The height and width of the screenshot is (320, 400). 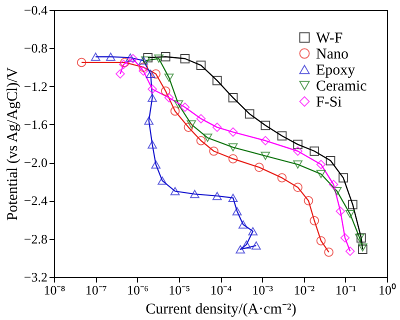 I want to click on x-axis-title: Current density/(A·cm⁻²), so click(x=221, y=310).